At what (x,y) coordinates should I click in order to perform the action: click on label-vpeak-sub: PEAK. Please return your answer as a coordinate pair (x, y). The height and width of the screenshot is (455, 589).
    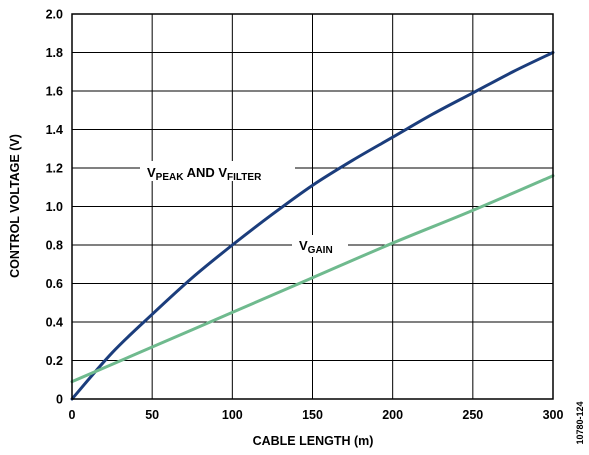
    Looking at the image, I should click on (170, 177).